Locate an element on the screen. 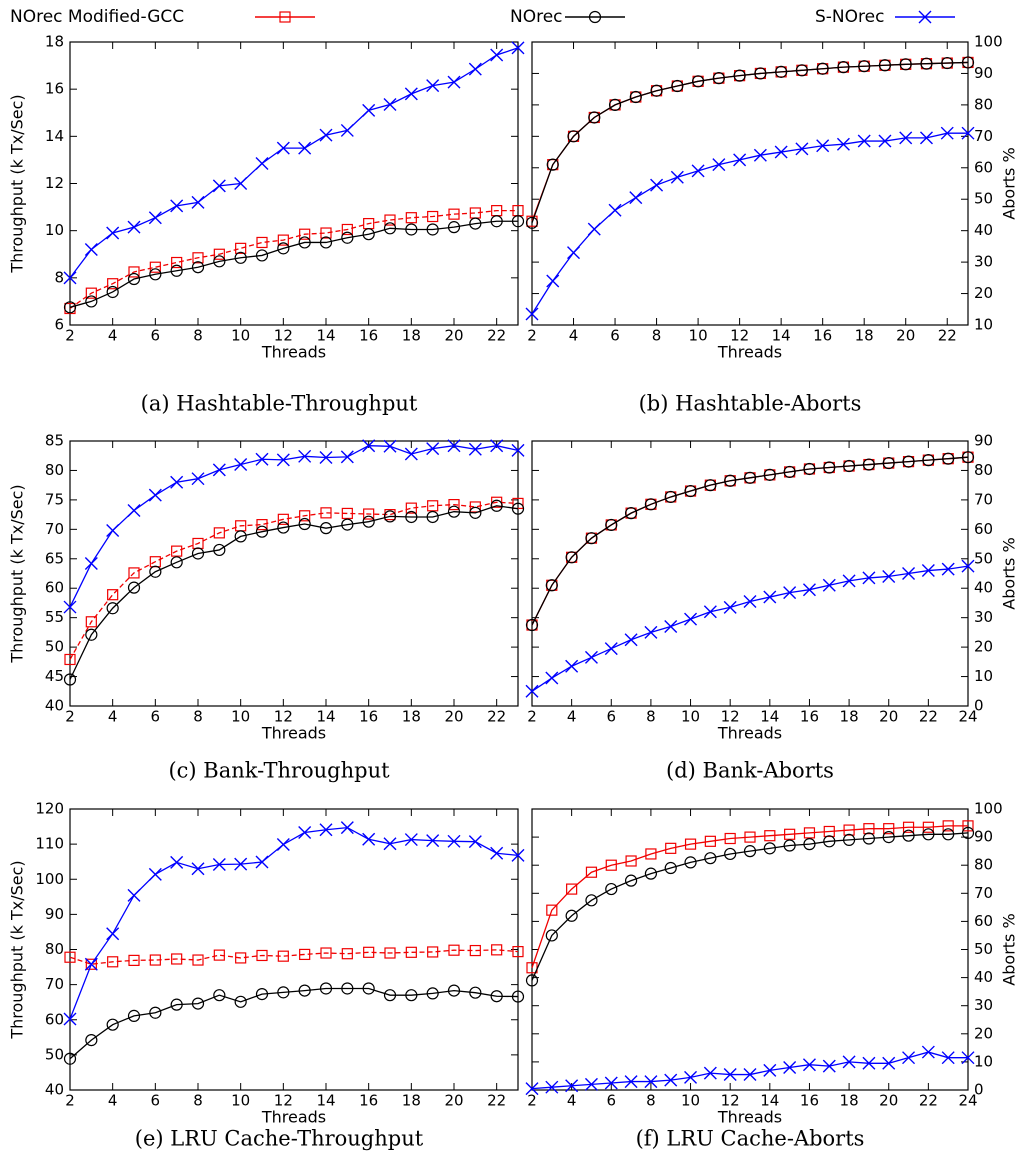  x-axis-label: Threads is located at coordinates (293, 733).